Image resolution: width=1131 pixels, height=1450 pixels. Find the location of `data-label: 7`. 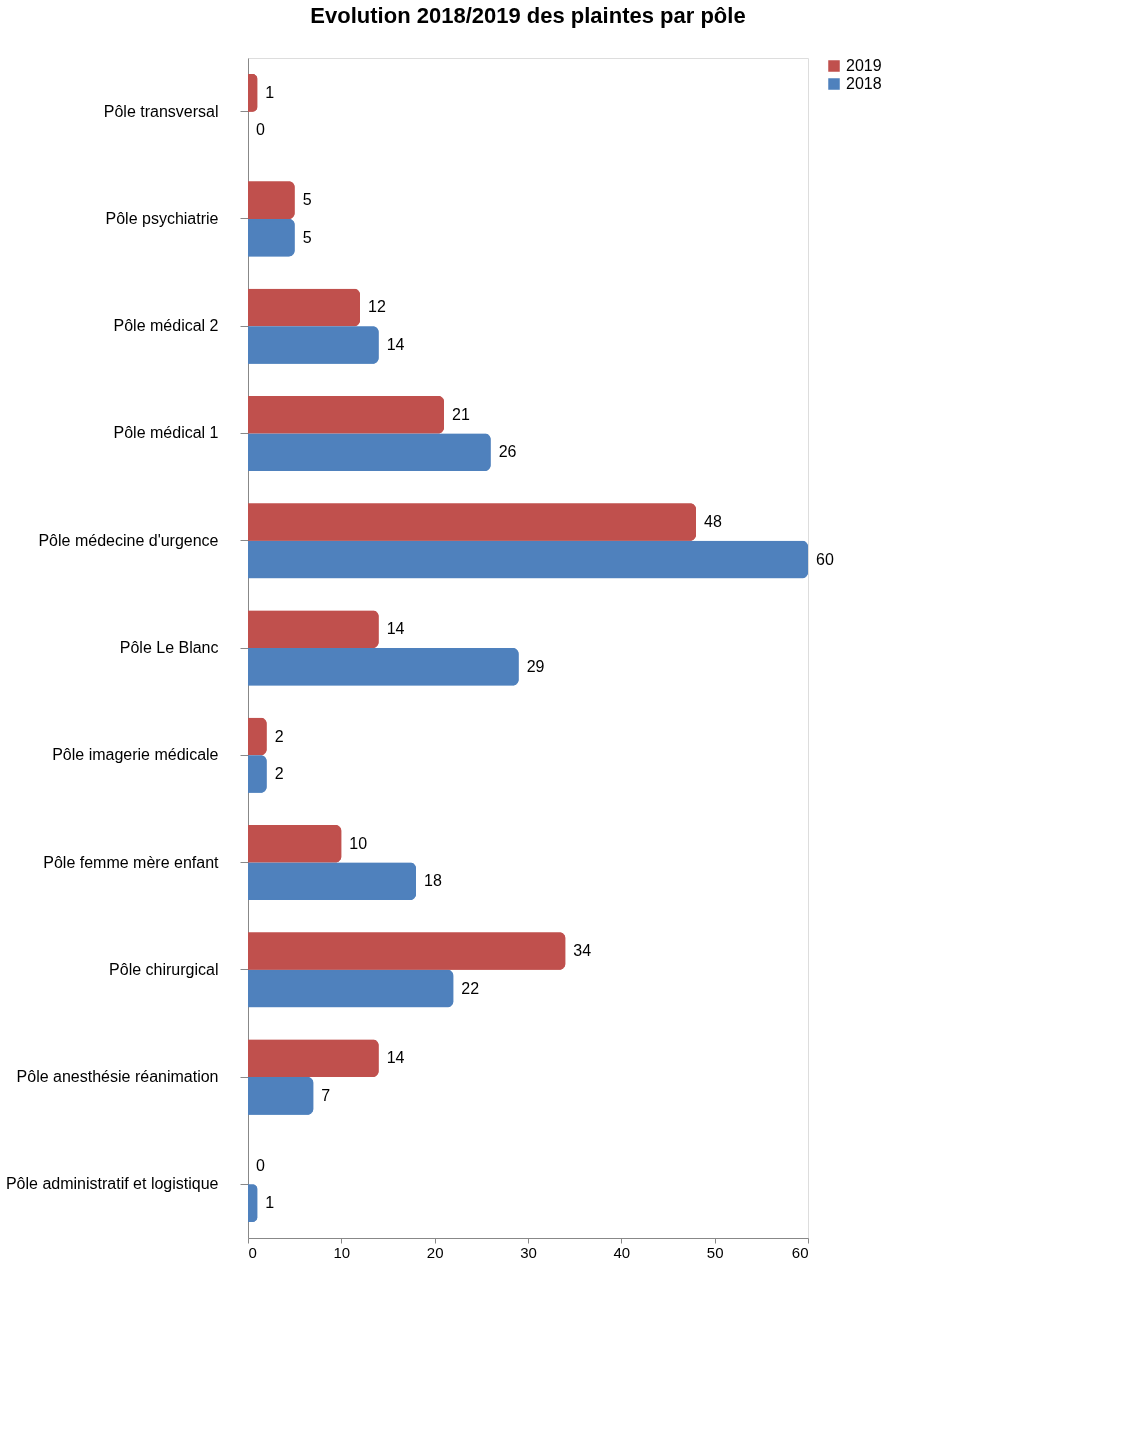

data-label: 7 is located at coordinates (326, 1095).